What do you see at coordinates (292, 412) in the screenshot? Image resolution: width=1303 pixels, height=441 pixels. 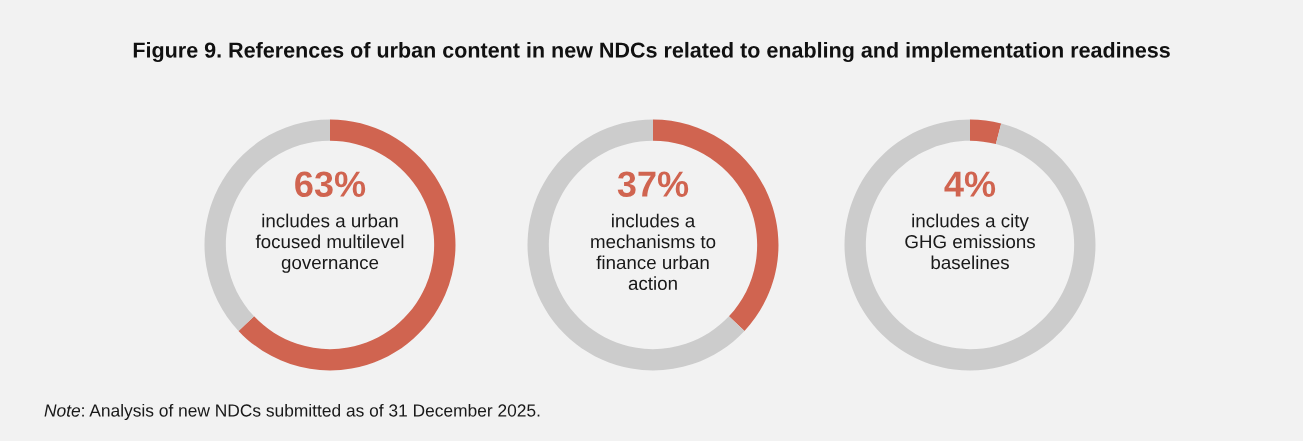 I see `text: Note: Analysis of new NDCs submitted as of 31 December 2025.` at bounding box center [292, 412].